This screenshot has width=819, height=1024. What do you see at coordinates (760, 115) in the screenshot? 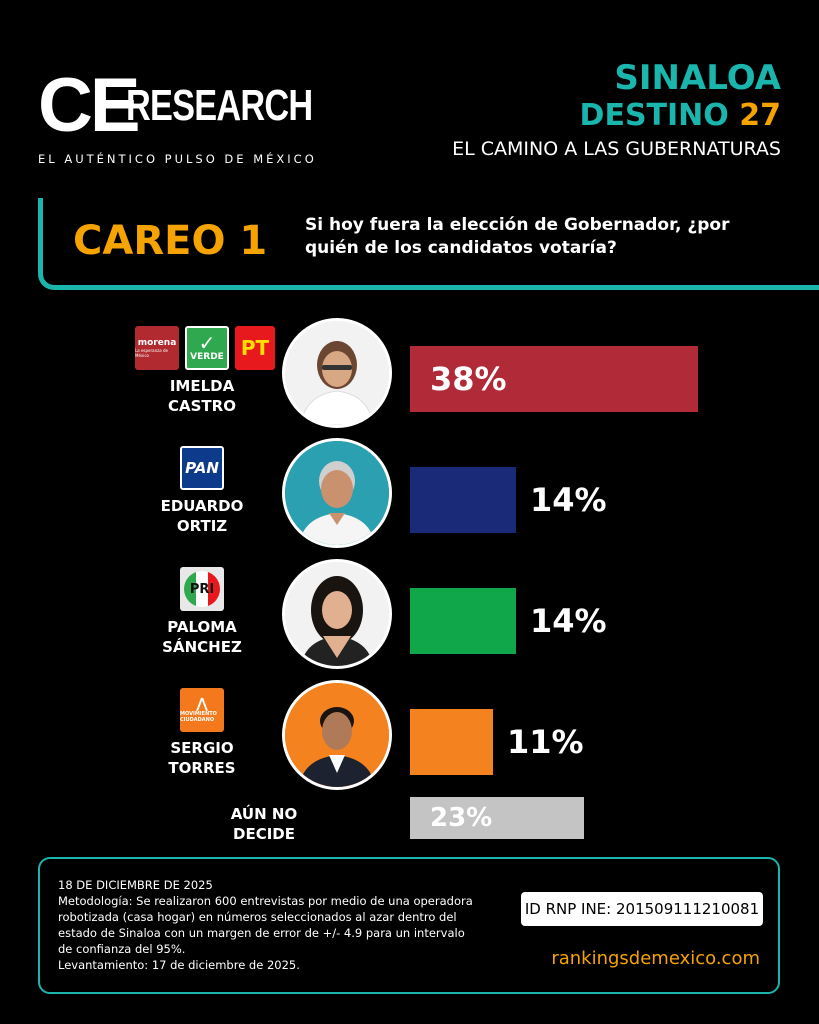
I see `header-destino-number: 27` at bounding box center [760, 115].